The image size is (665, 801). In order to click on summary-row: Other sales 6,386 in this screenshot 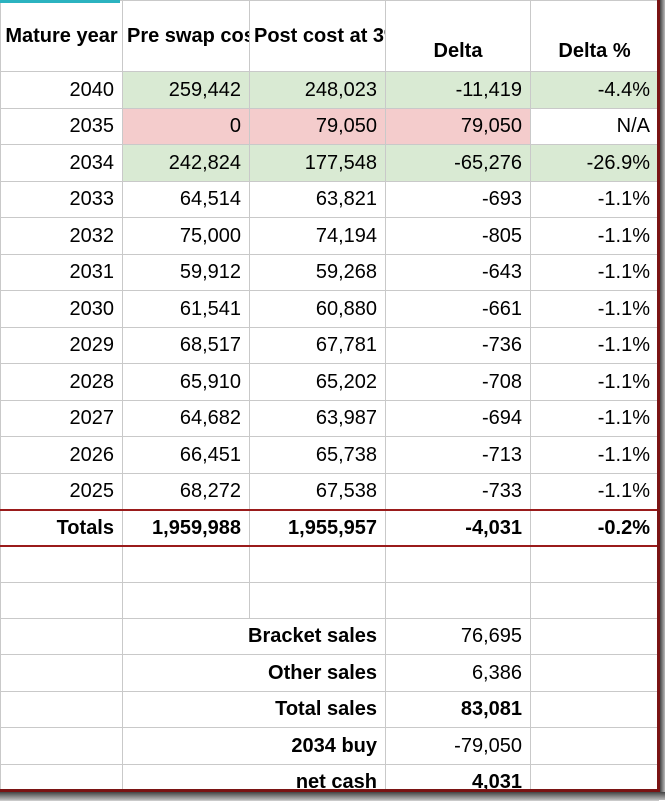, I will do `click(329, 673)`.